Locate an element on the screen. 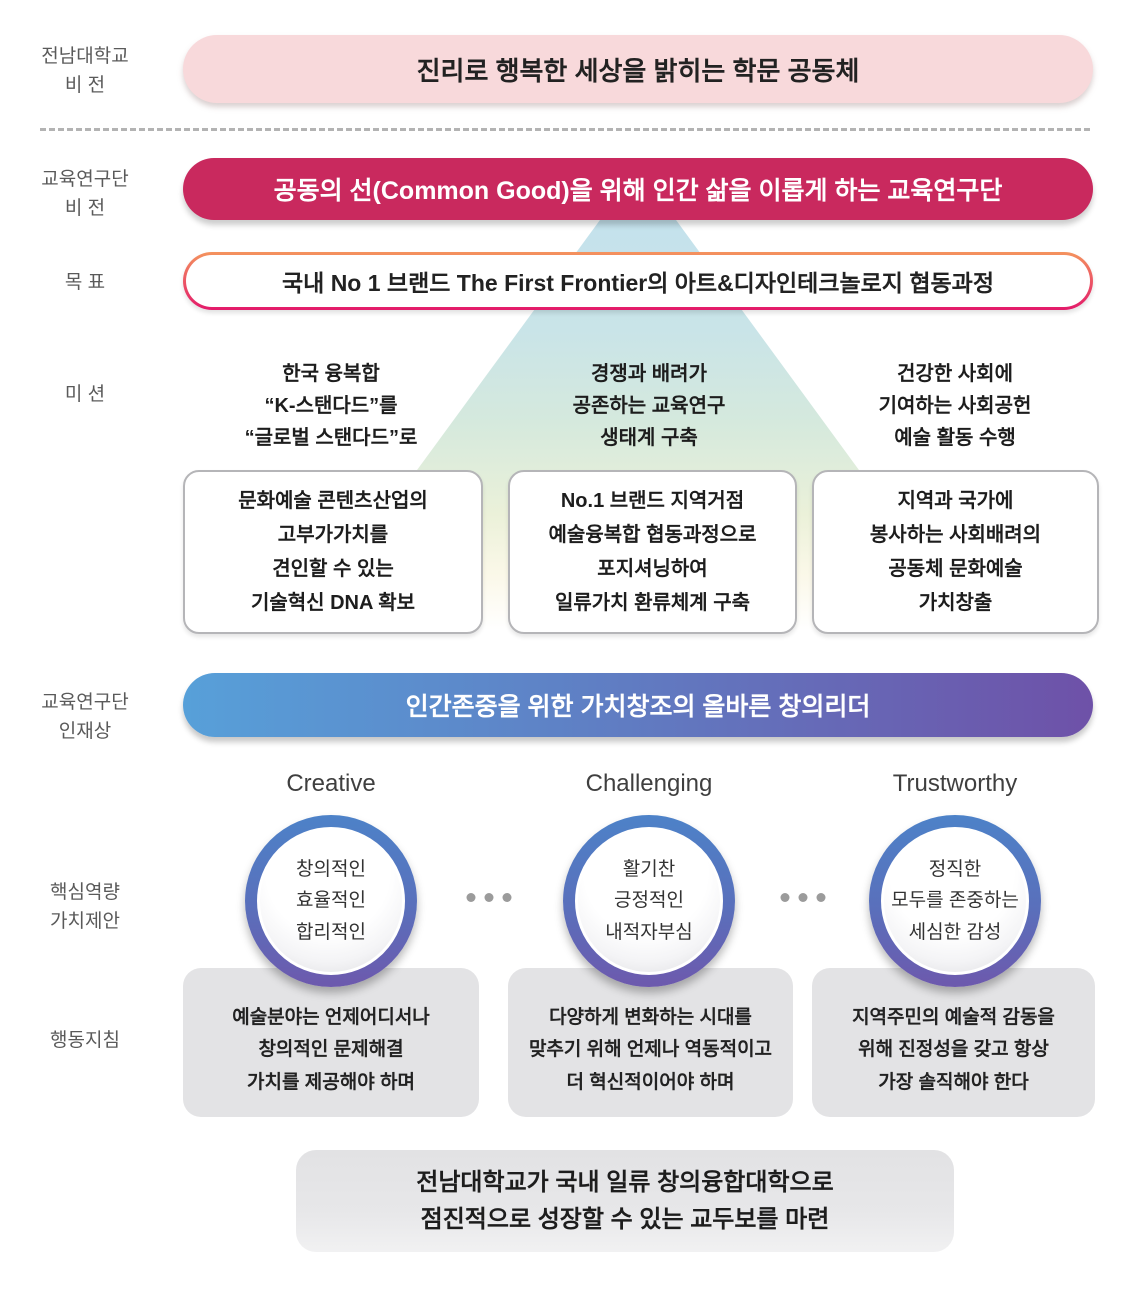  mission-box-3: 지역과 국가에 봉사하는 사회배려의 공동체 문화예술 가치창출 is located at coordinates (955, 552).